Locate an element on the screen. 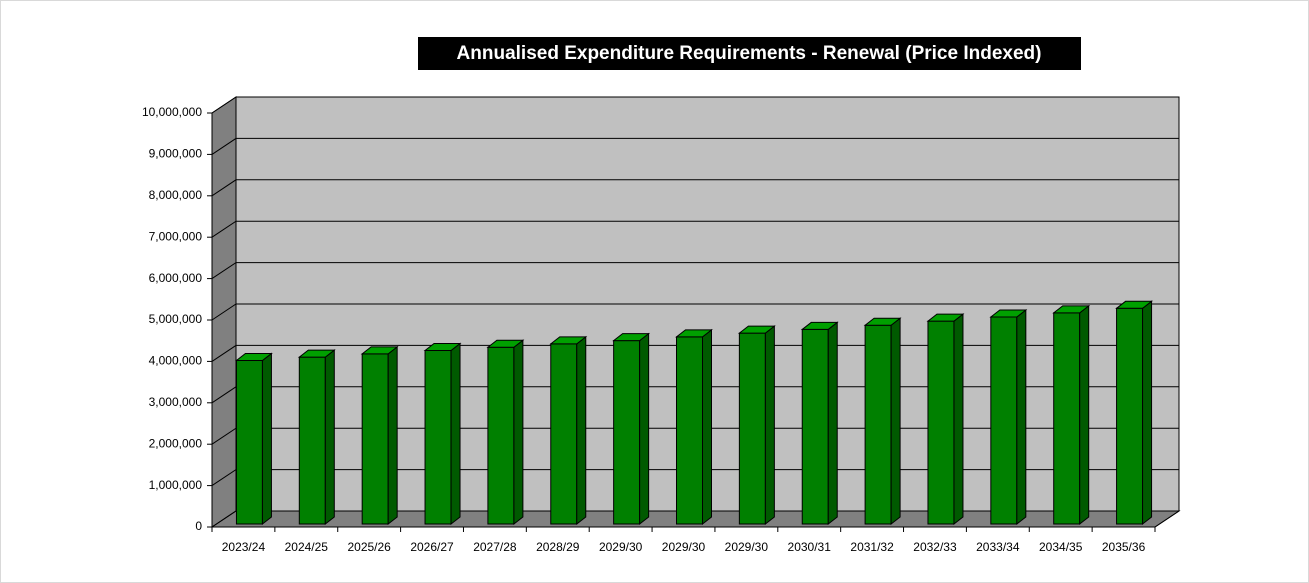  y-tick-label: 6,000,000 is located at coordinates (176, 278).